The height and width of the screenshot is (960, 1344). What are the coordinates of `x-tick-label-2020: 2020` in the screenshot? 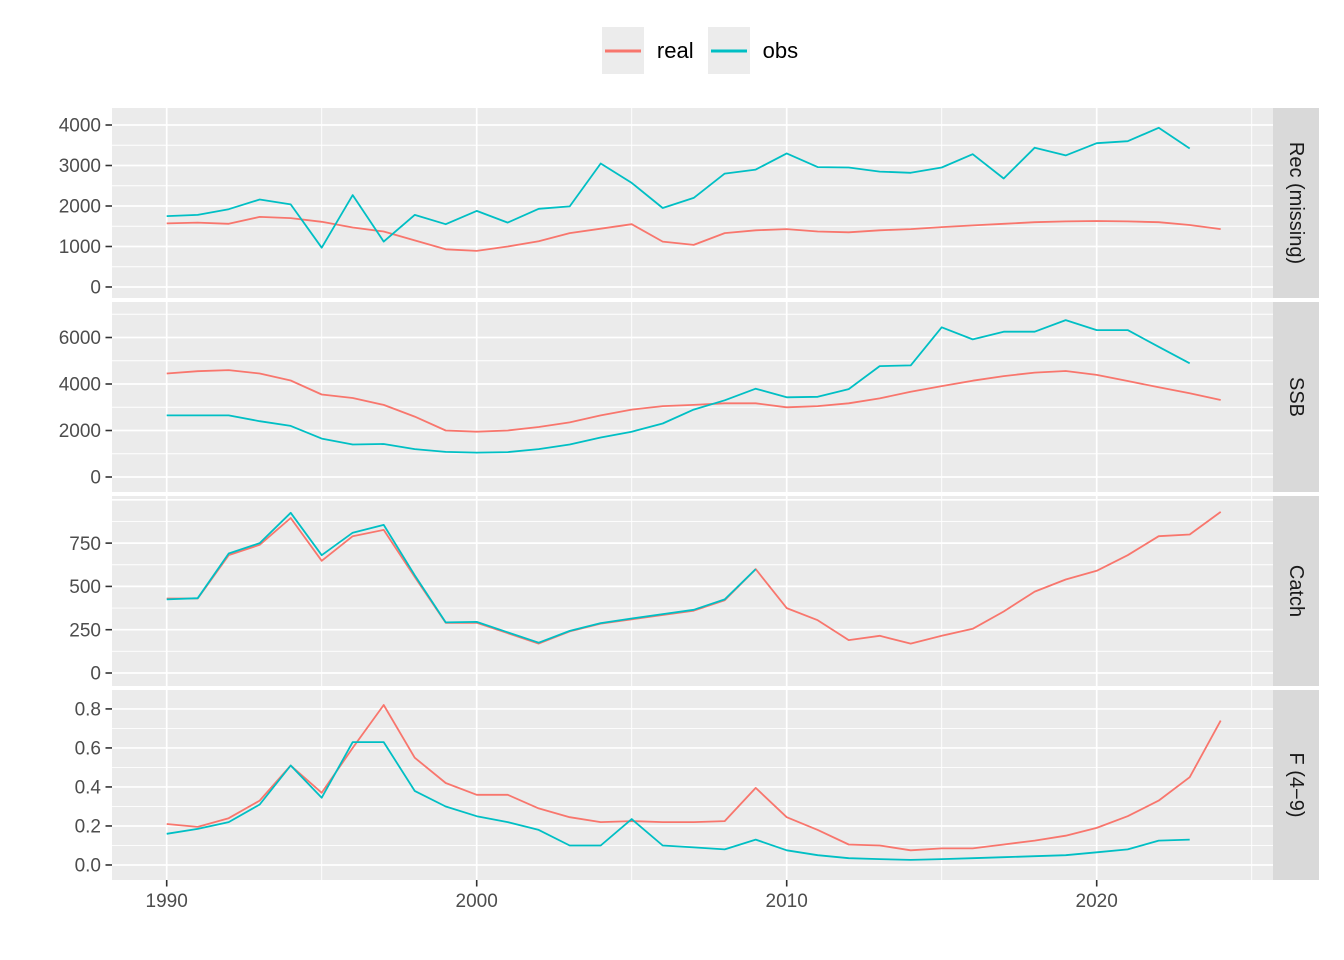 It's located at (1097, 901).